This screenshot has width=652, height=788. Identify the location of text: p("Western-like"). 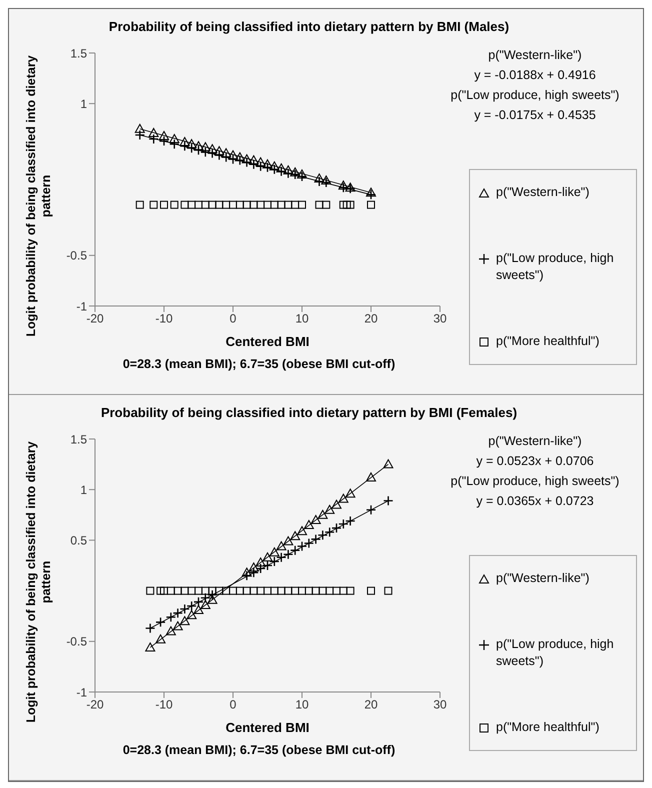
(535, 441).